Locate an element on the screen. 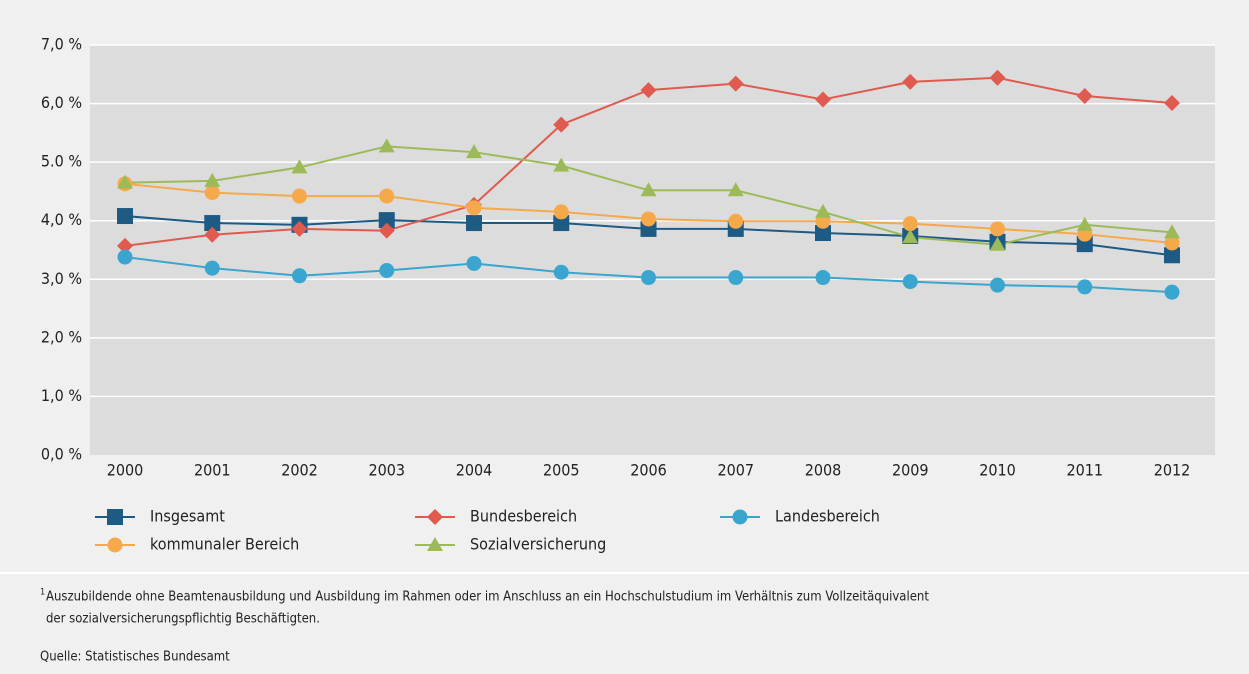 Image resolution: width=1249 pixels, height=674 pixels. footnote-mark: 1 is located at coordinates (42, 593).